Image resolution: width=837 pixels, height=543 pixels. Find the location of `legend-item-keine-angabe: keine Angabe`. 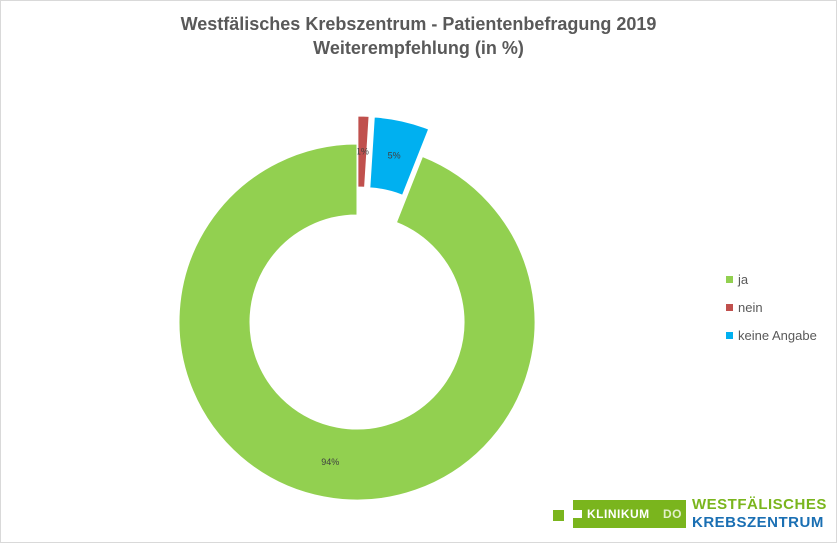

legend-item-keine-angabe: keine Angabe is located at coordinates (771, 335).